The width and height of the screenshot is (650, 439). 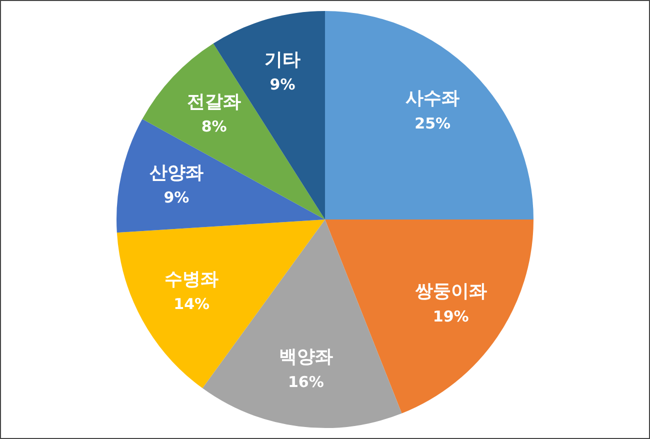 I want to click on slice-label: 산양좌, so click(x=176, y=173).